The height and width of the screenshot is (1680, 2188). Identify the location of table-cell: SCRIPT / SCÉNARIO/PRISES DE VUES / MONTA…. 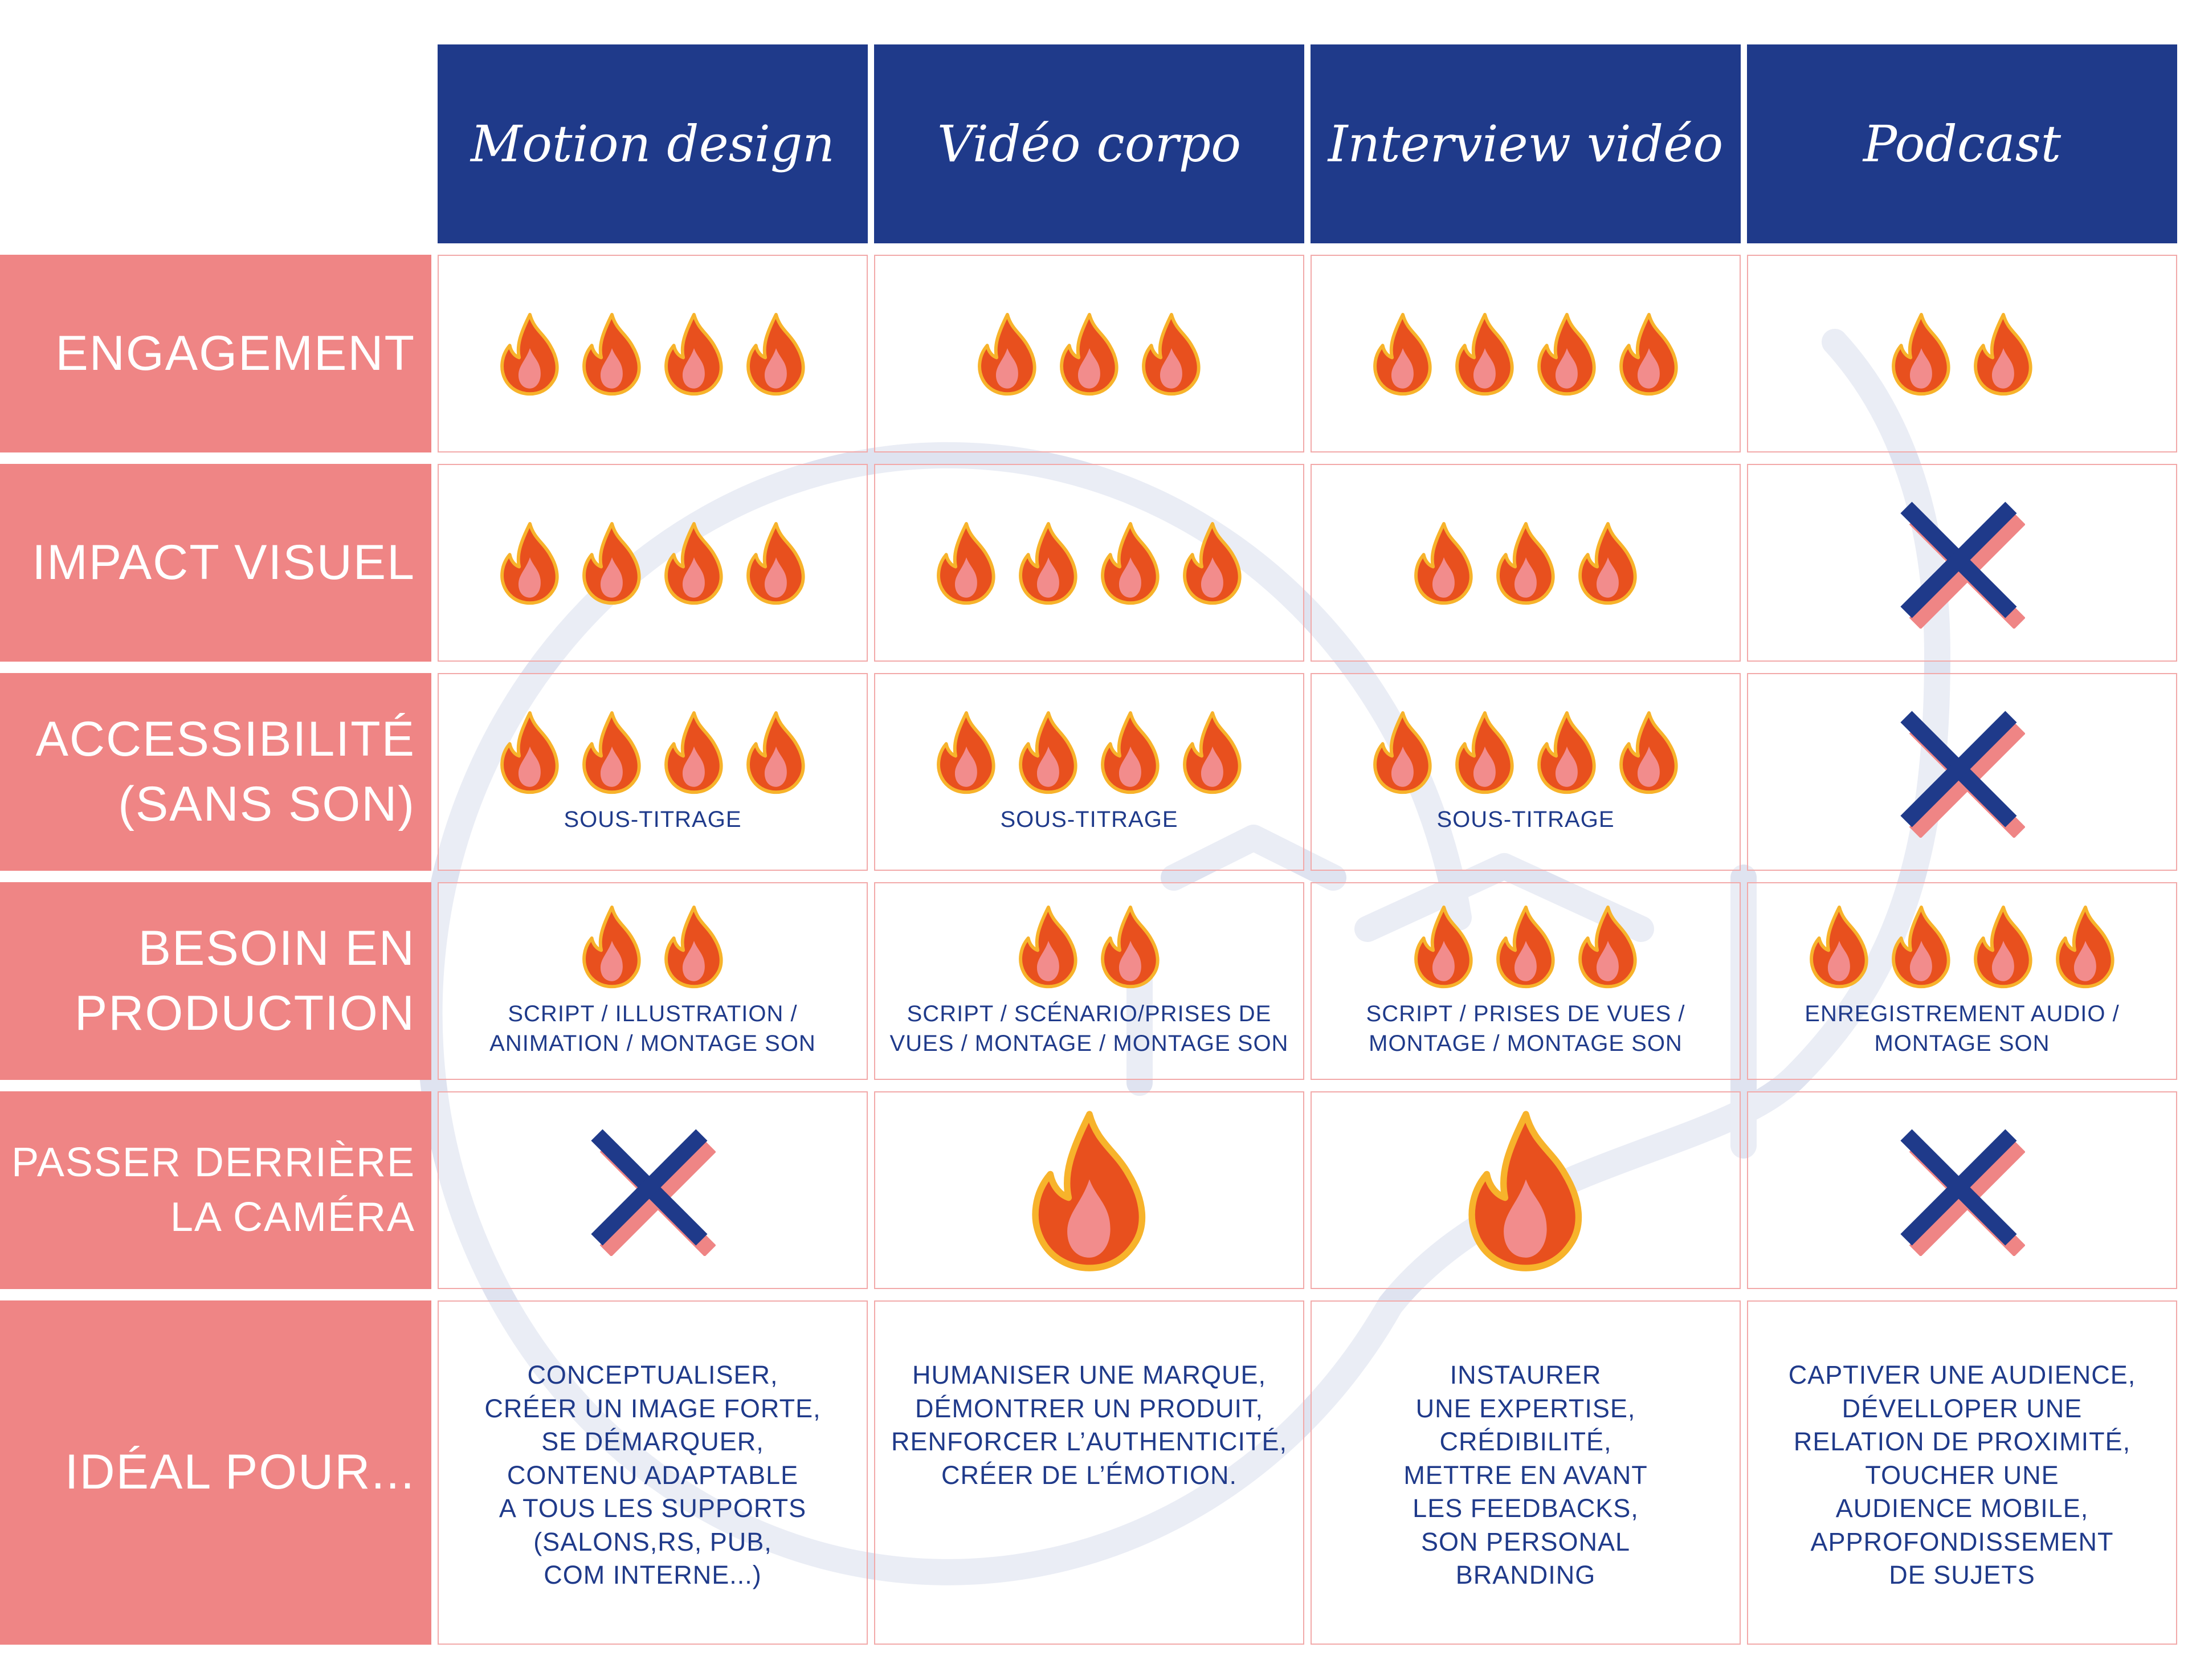
(1089, 981).